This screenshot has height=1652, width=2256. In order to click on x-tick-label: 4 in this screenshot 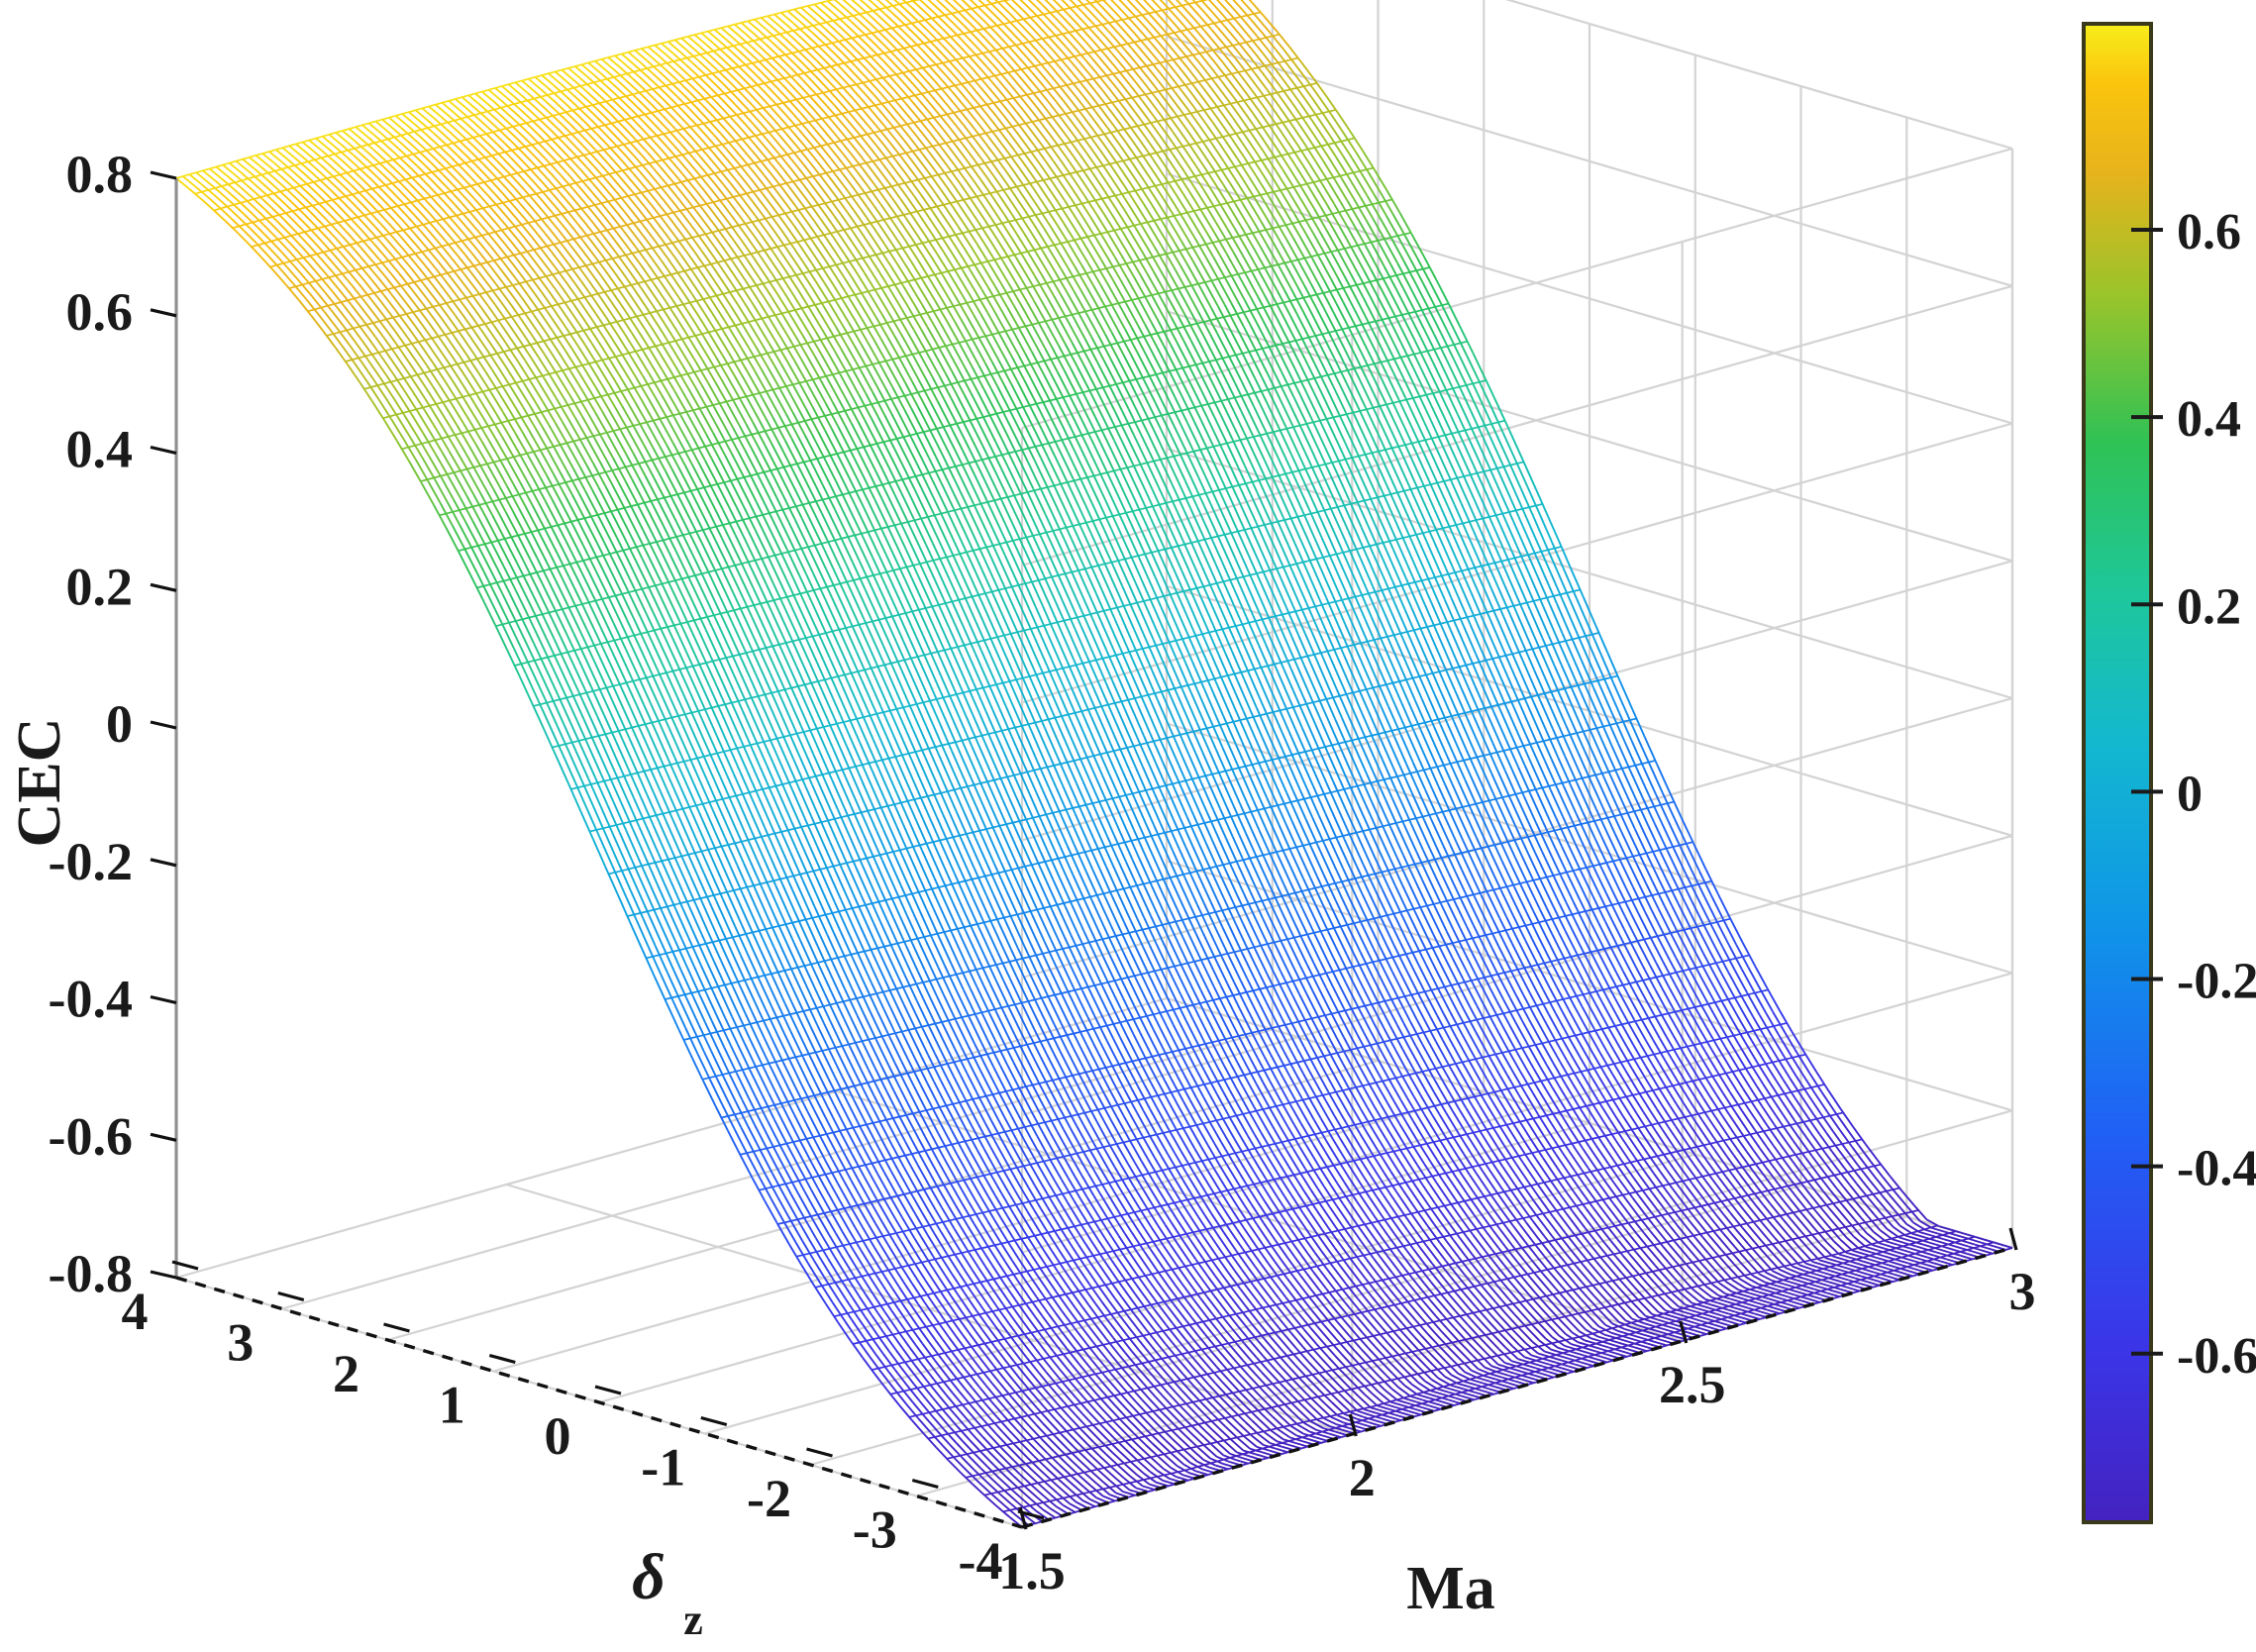, I will do `click(135, 1312)`.